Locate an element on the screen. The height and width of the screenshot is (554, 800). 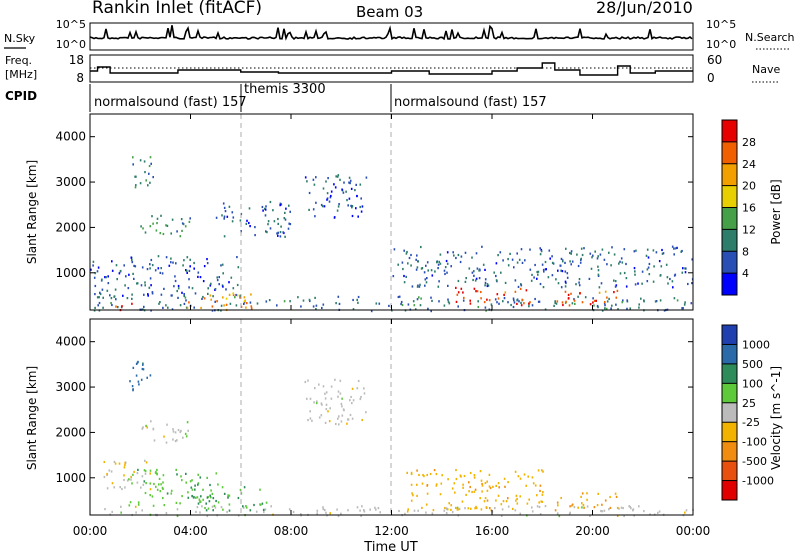
power-ylabel: Slant Range [km] is located at coordinates (32, 212).